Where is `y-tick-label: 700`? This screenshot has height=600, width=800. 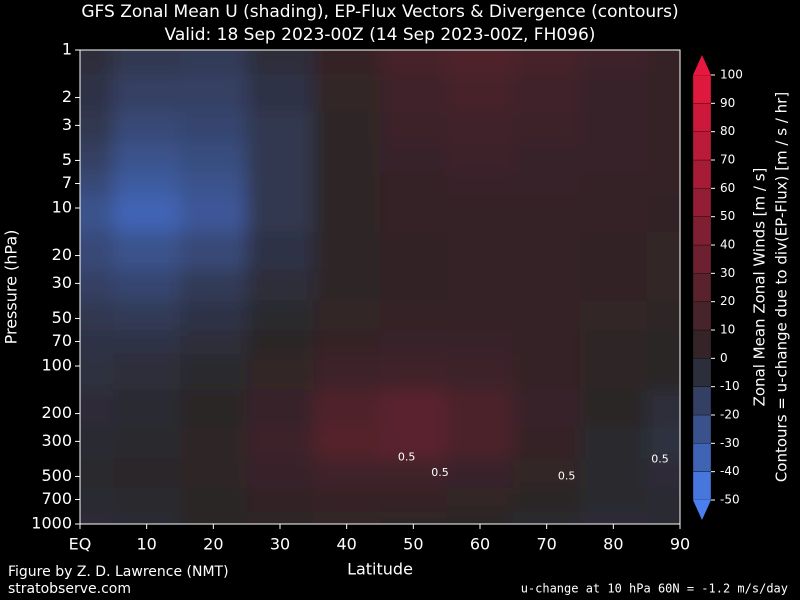
y-tick-label: 700 is located at coordinates (56, 498).